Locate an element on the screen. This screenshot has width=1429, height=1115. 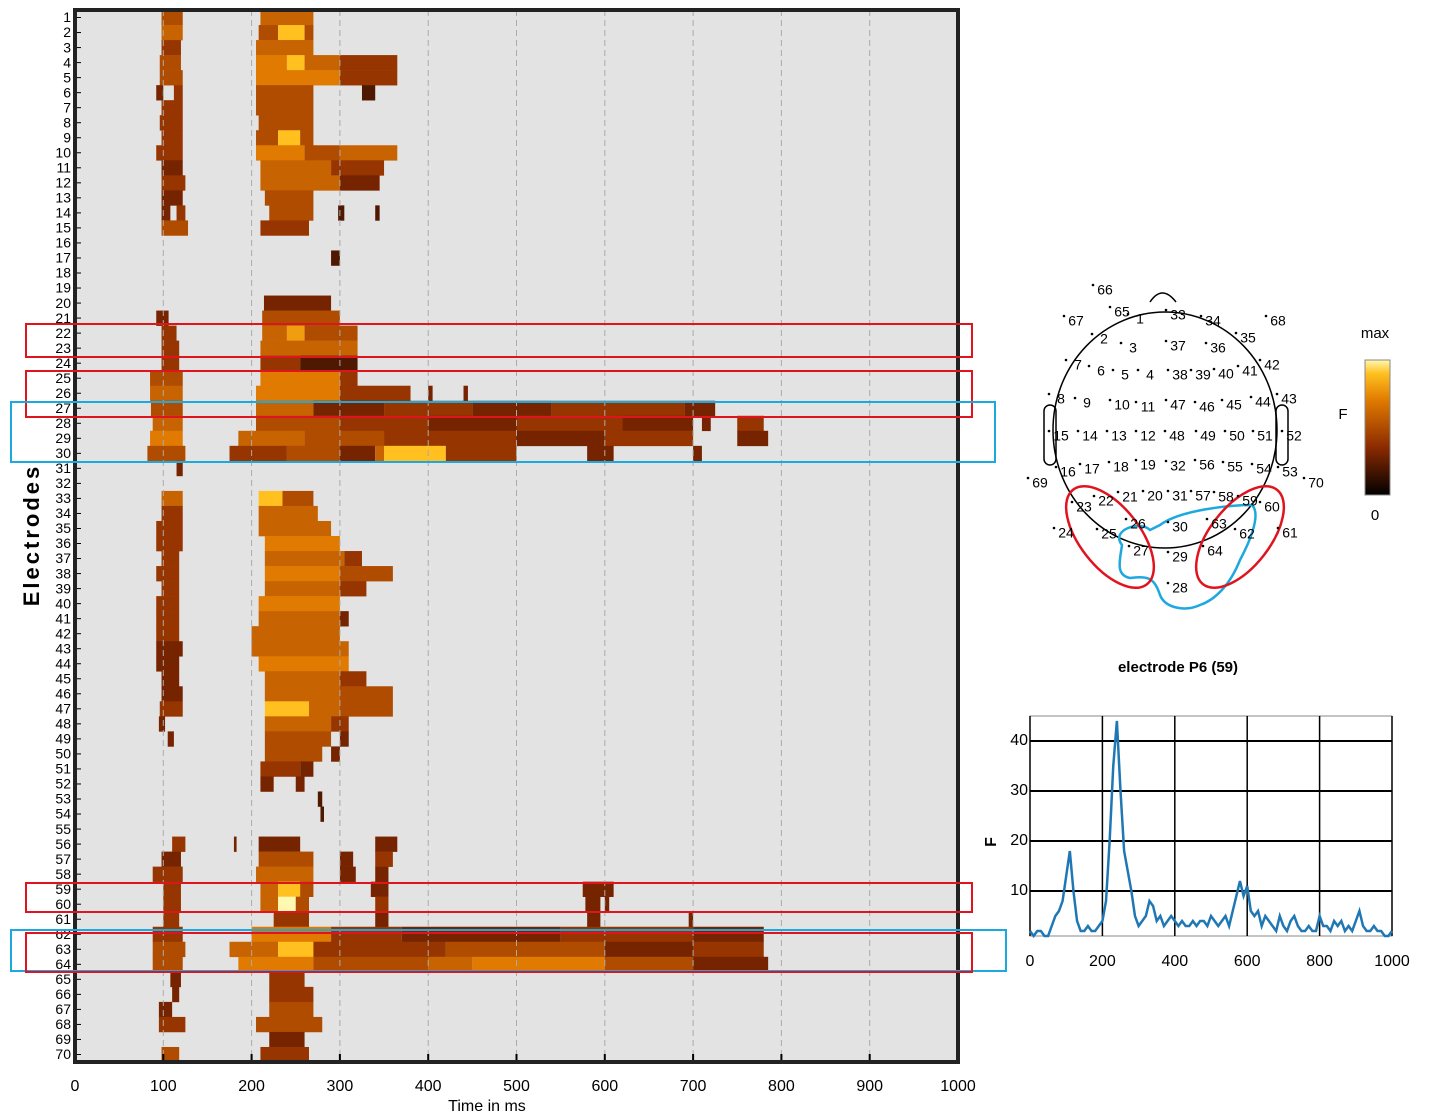
electrode-label: 35 is located at coordinates (1248, 338).